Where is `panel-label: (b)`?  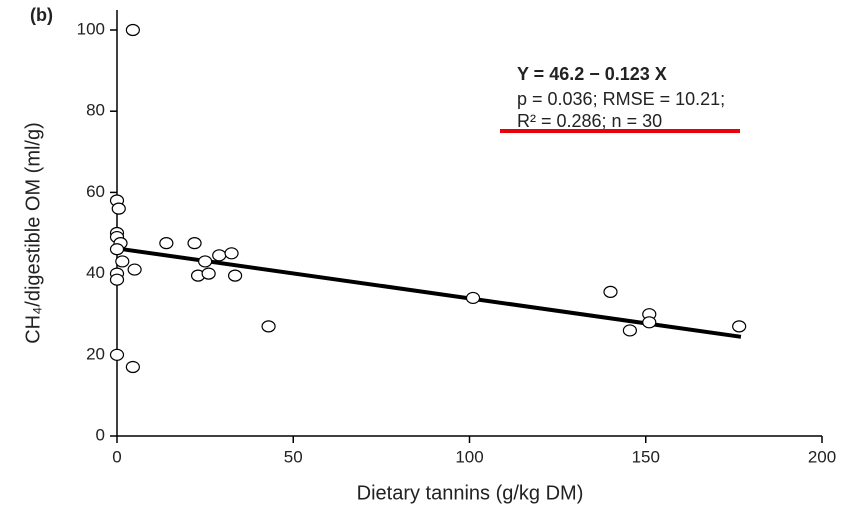 panel-label: (b) is located at coordinates (41, 15).